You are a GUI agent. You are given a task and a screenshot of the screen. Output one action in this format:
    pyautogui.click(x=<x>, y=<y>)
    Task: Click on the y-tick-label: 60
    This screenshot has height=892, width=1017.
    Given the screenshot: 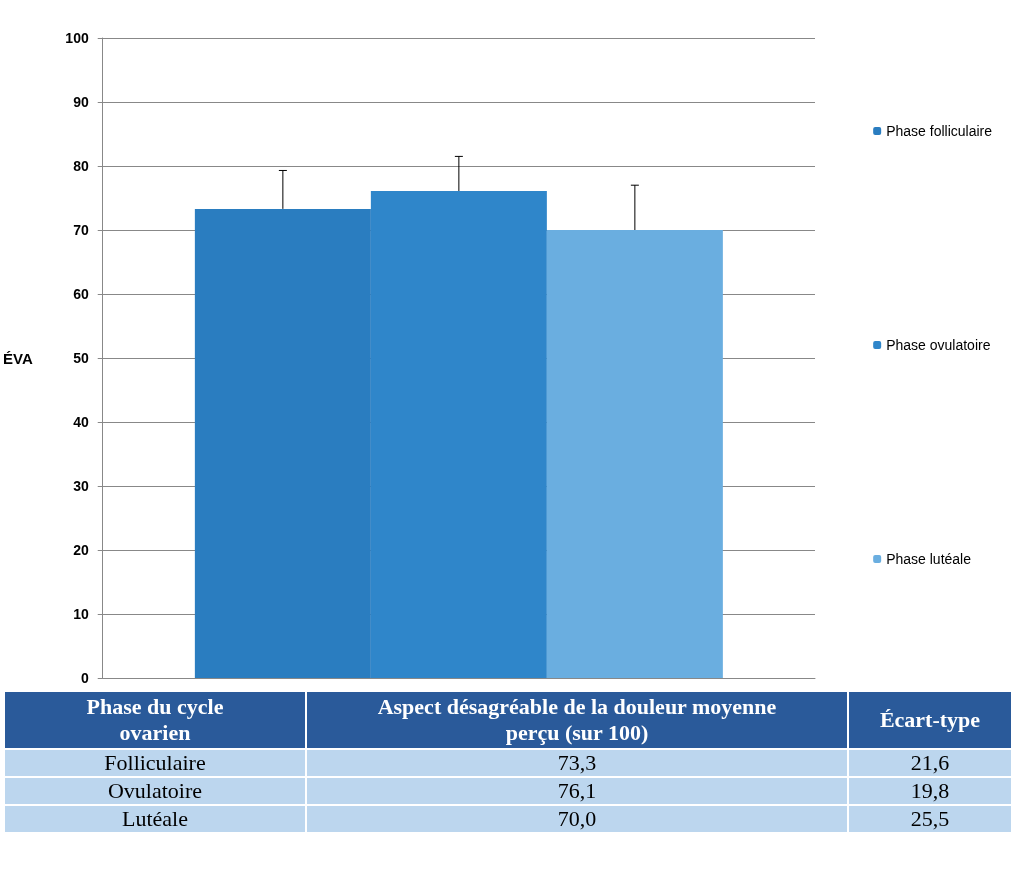 What is the action you would take?
    pyautogui.click(x=81, y=294)
    